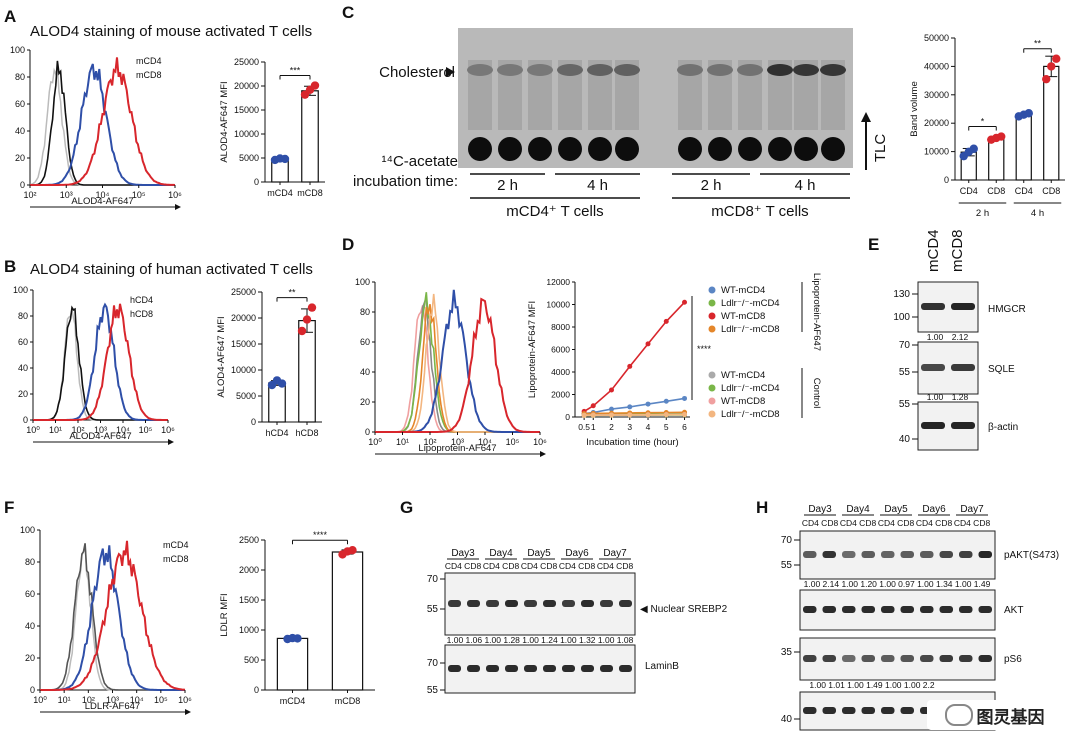 The image size is (1080, 738). I want to click on f-hist-ytick-label: 100, so click(27, 530).